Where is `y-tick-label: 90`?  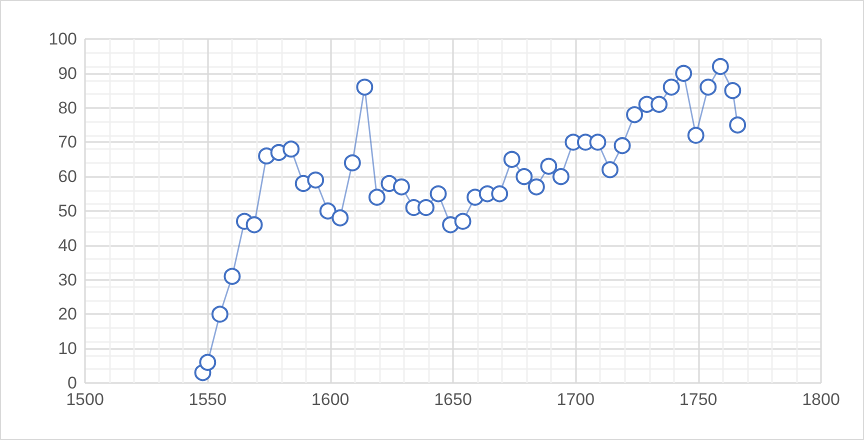 y-tick-label: 90 is located at coordinates (67, 73).